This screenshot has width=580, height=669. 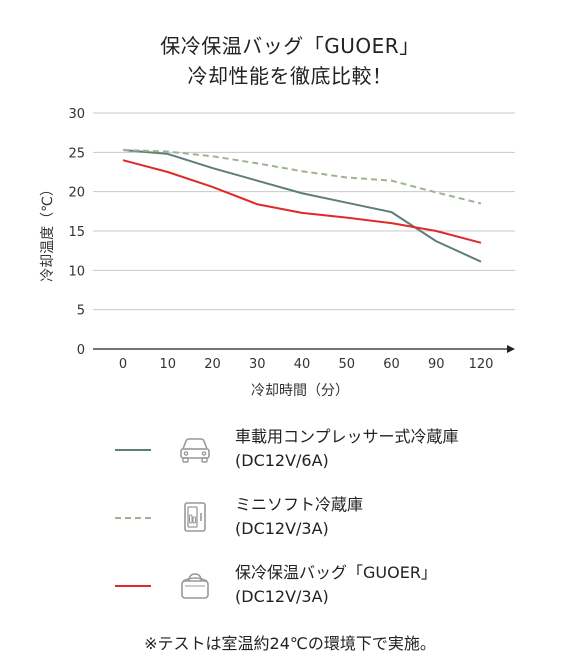 What do you see at coordinates (133, 450) in the screenshot?
I see `legend-swatch-solid-green` at bounding box center [133, 450].